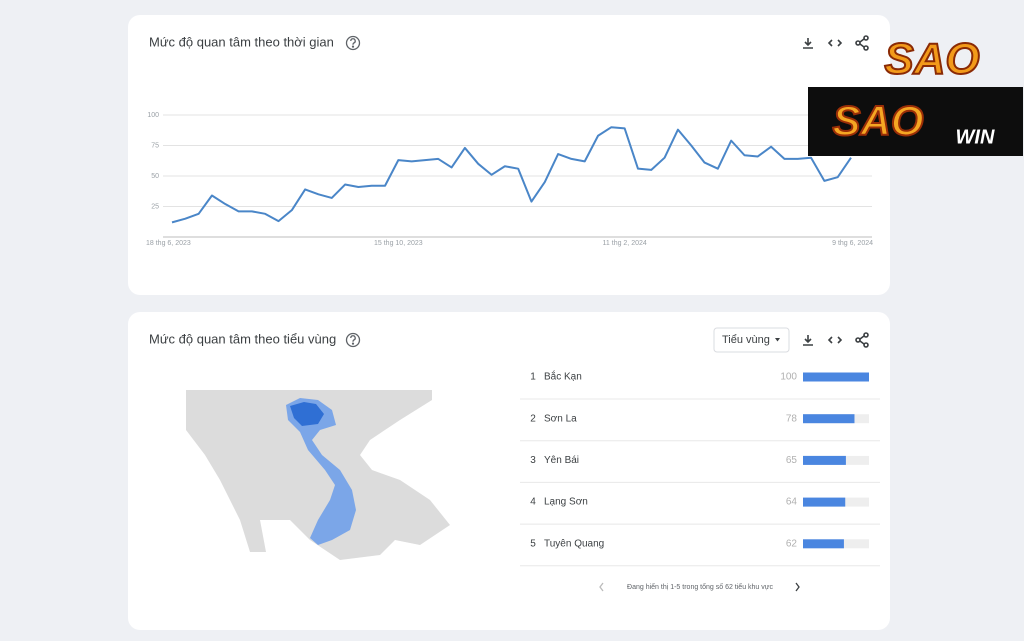 The height and width of the screenshot is (641, 1024). What do you see at coordinates (797, 587) in the screenshot?
I see `next-button` at bounding box center [797, 587].